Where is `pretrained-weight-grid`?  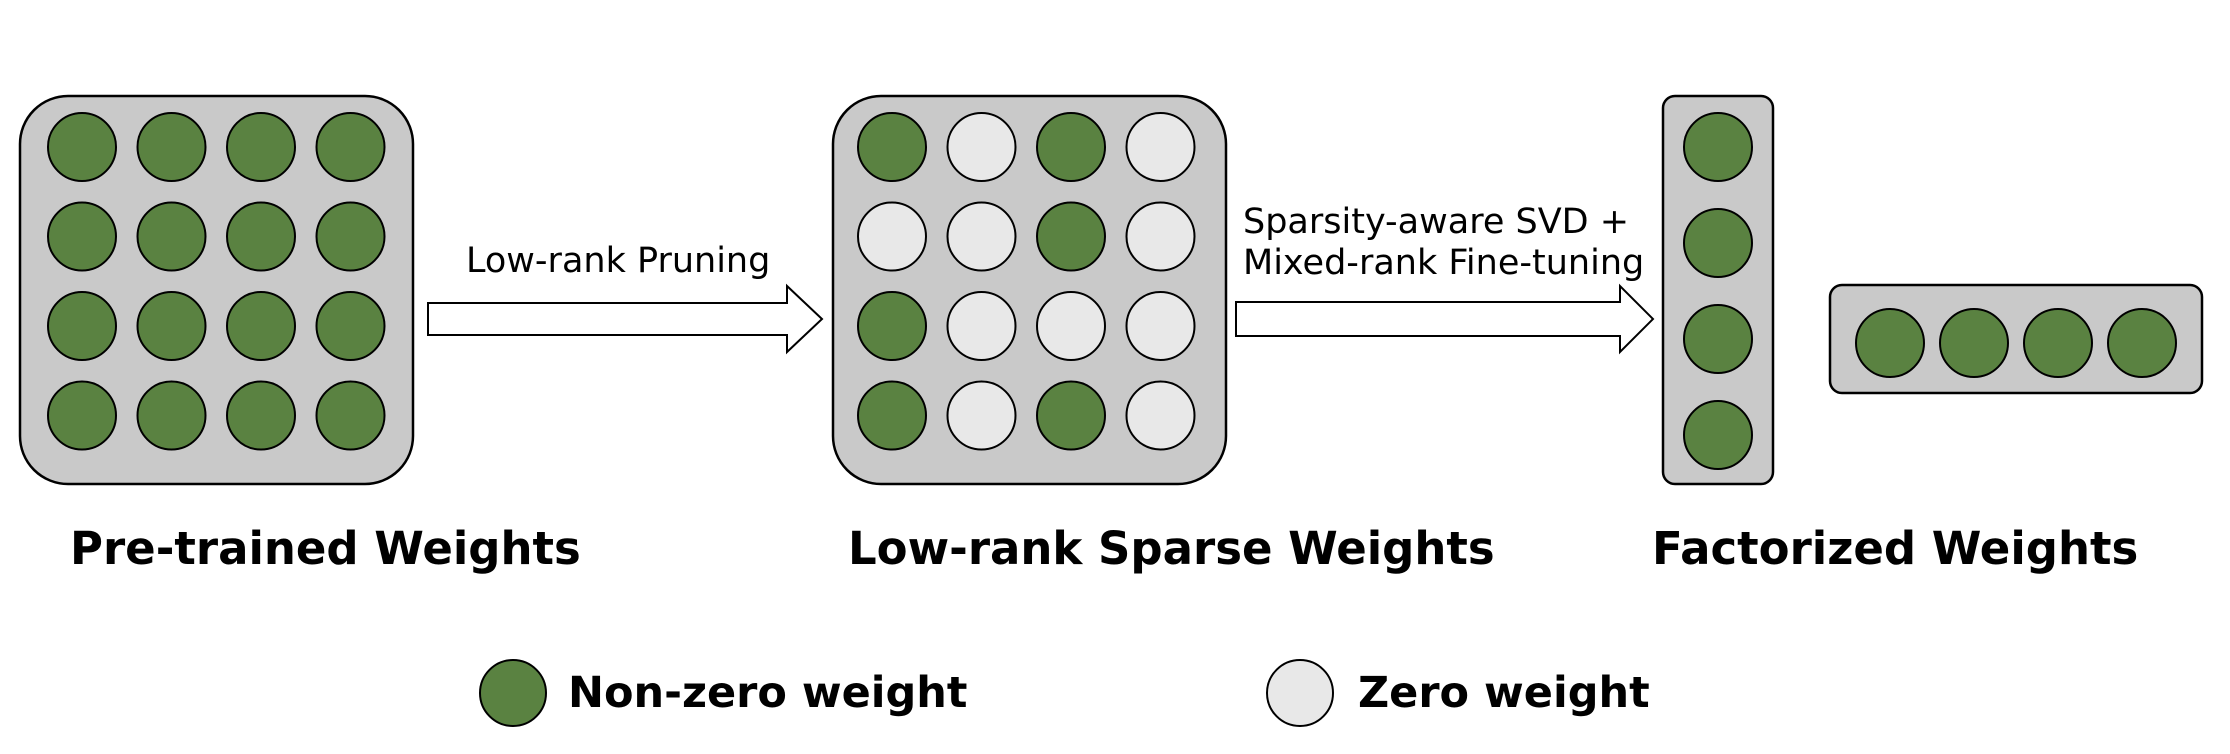 pretrained-weight-grid is located at coordinates (216, 281).